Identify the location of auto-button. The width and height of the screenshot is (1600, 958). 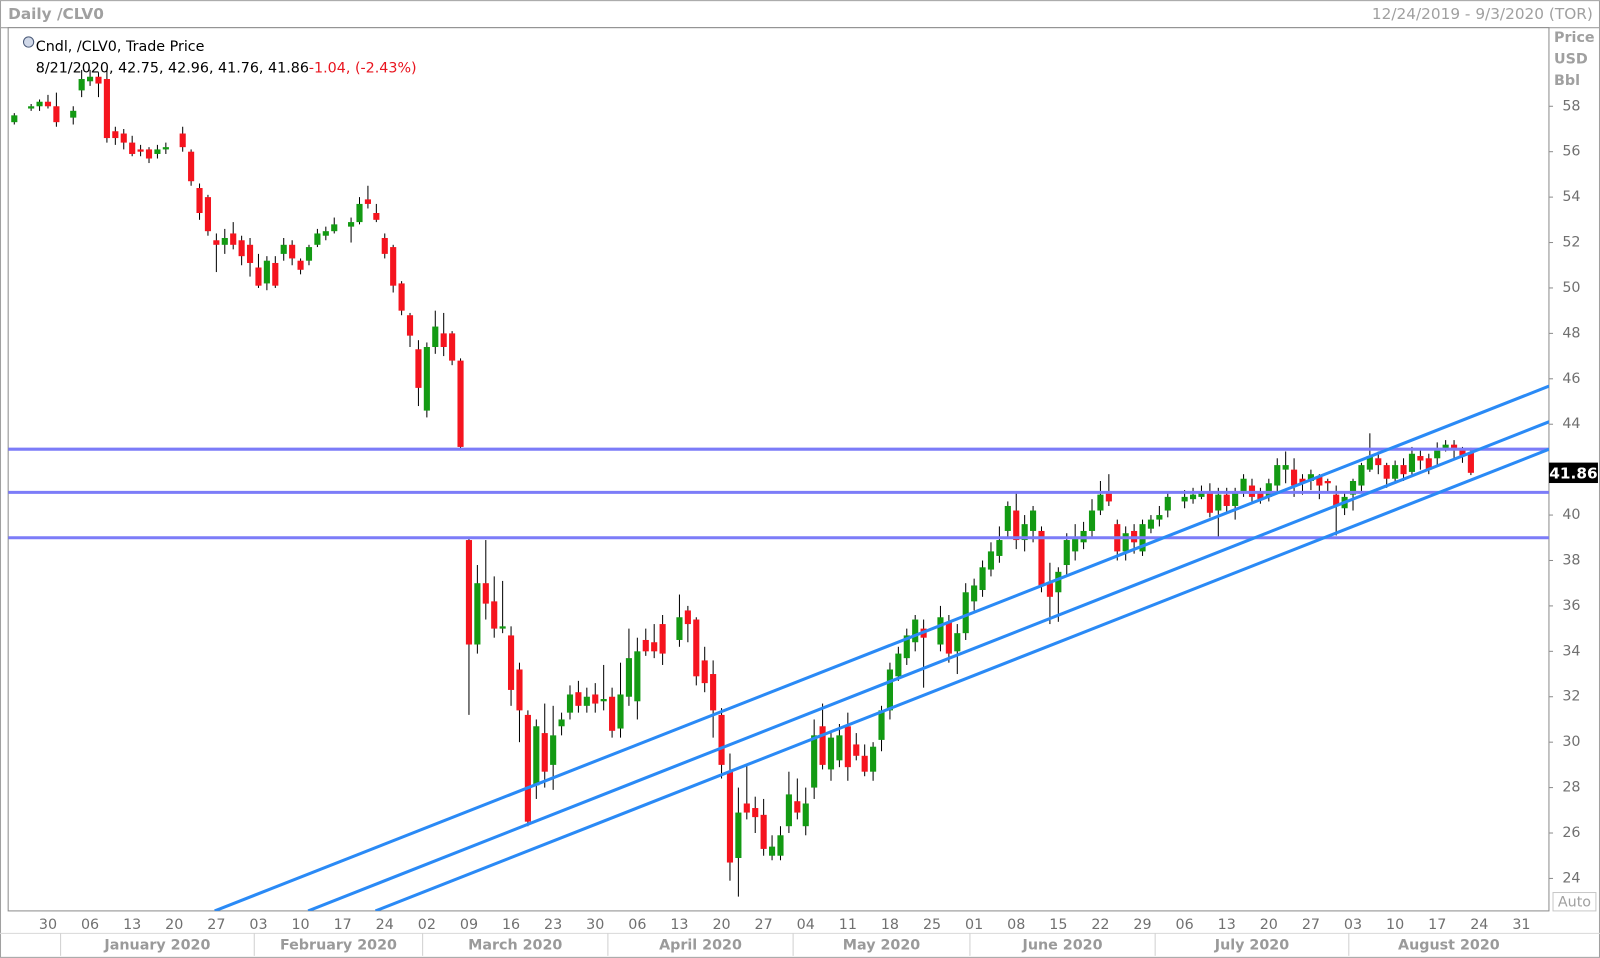
(1574, 902).